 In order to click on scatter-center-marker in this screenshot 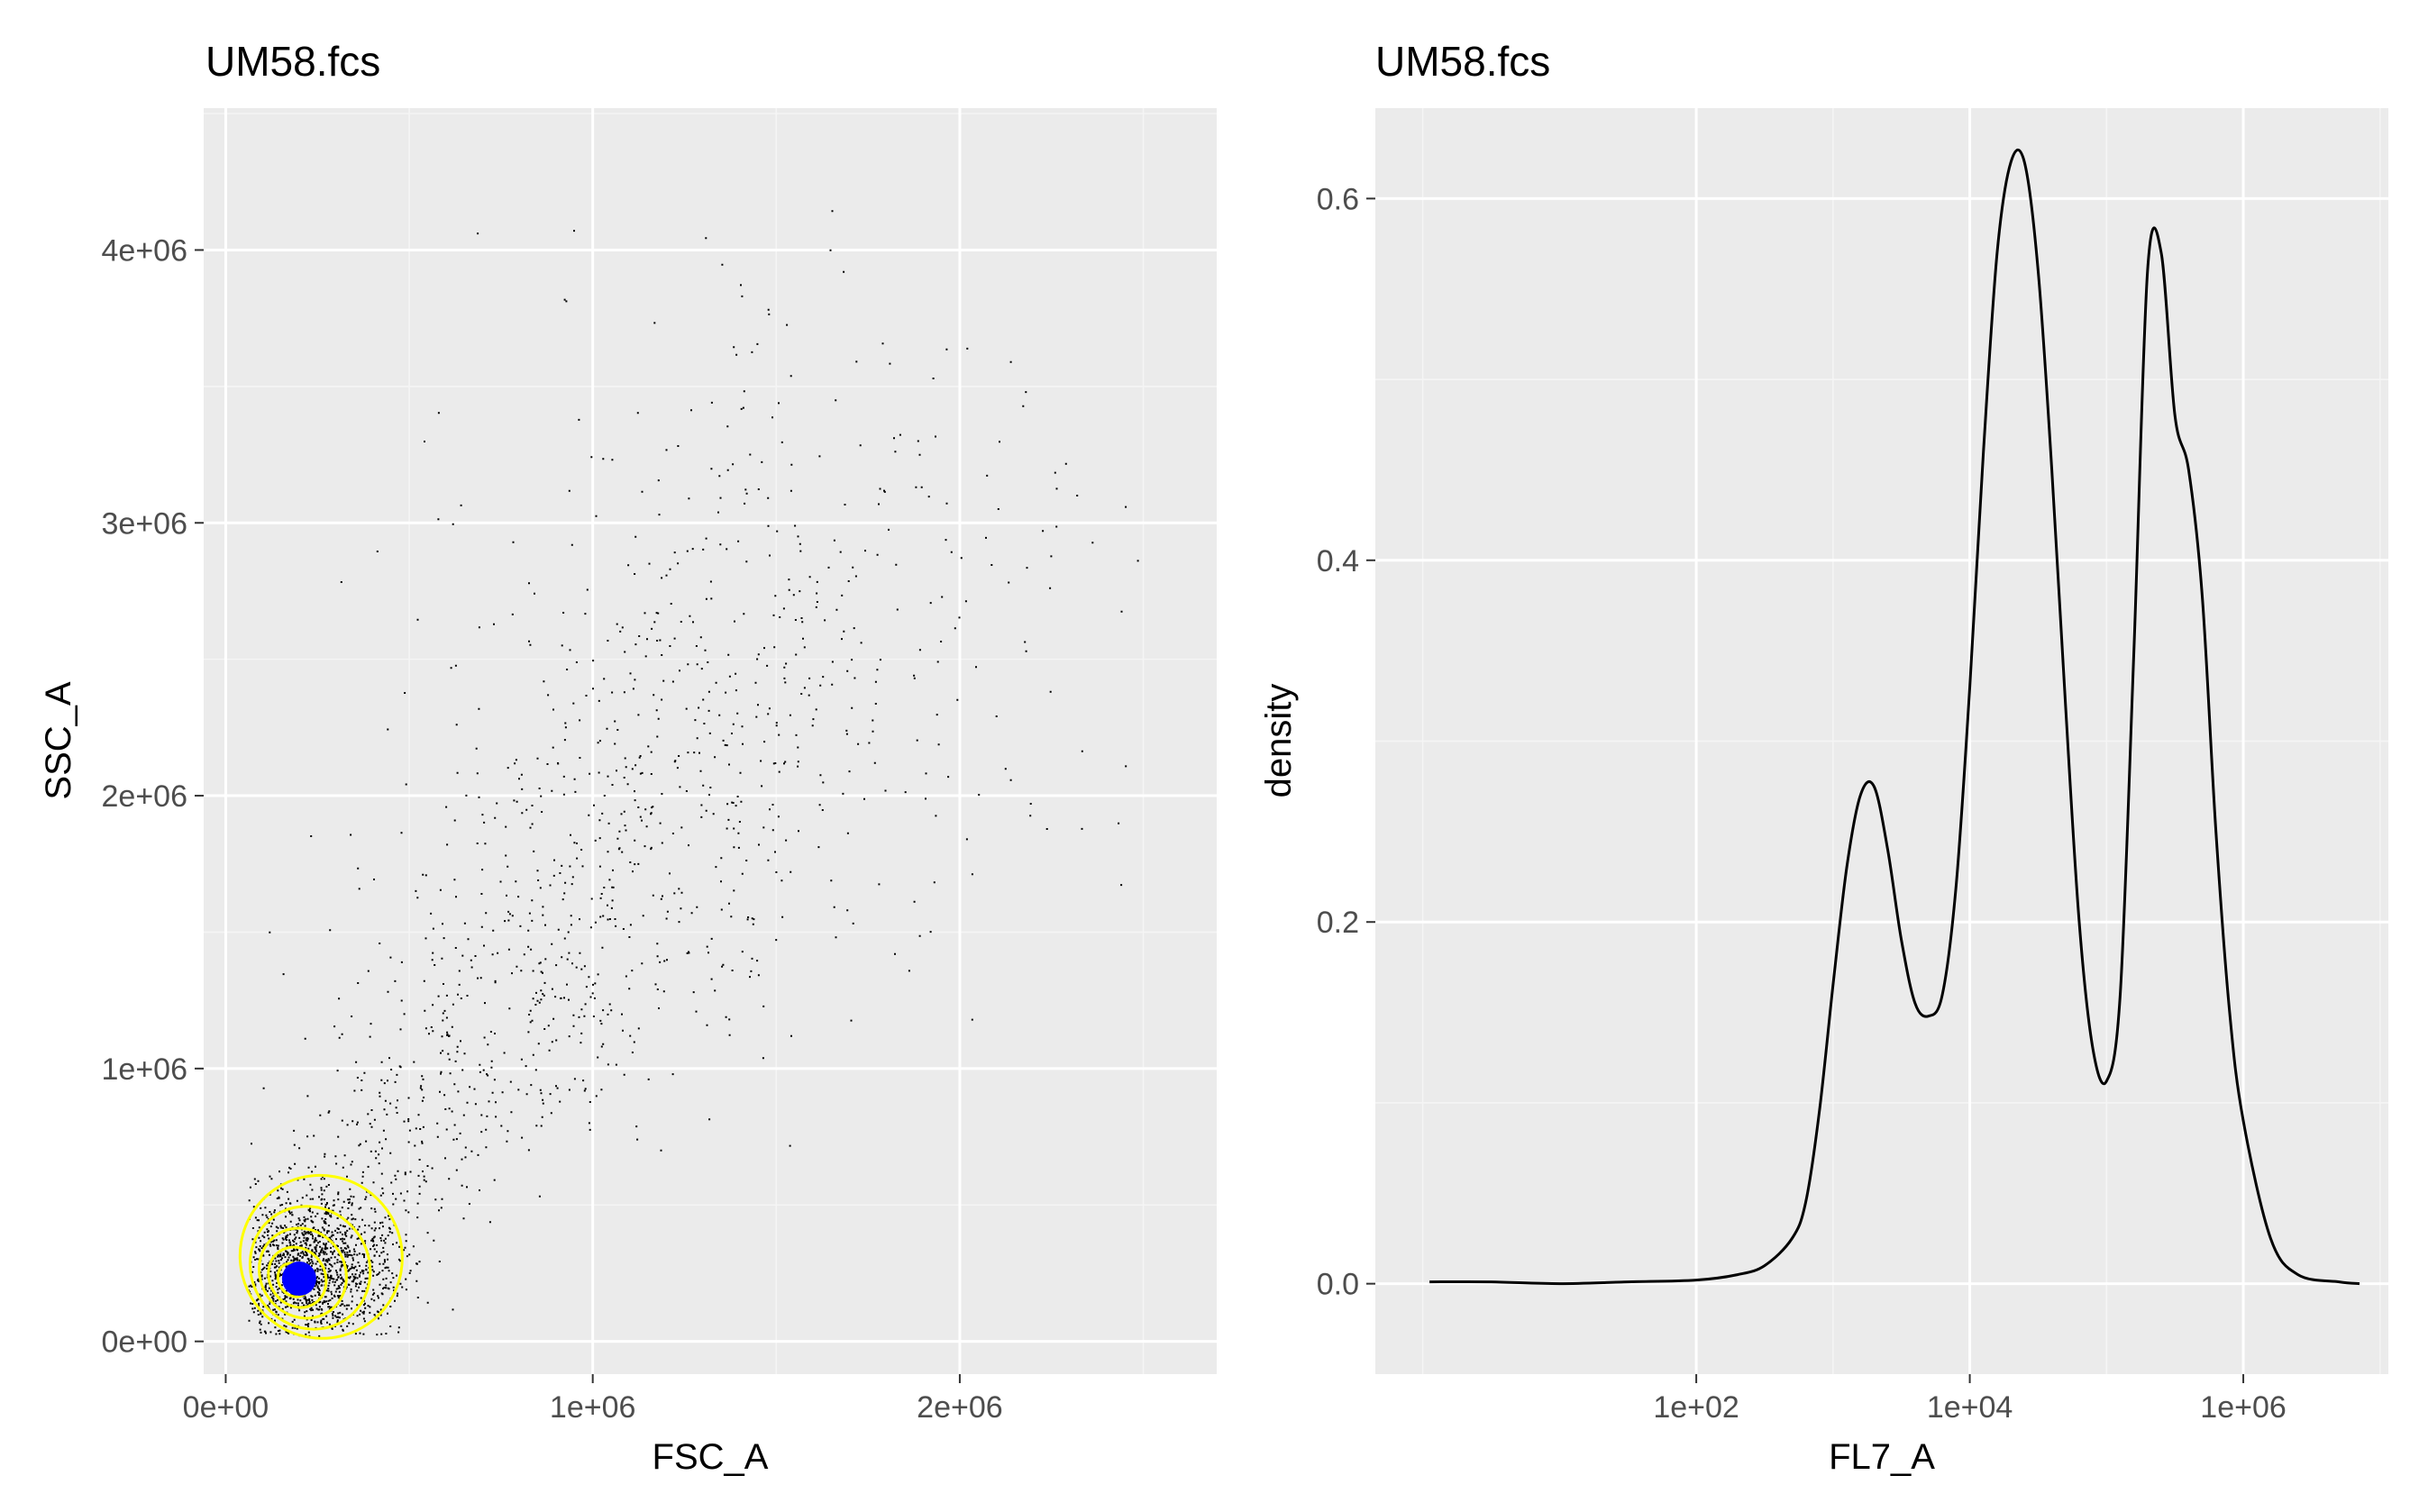, I will do `click(298, 1279)`.